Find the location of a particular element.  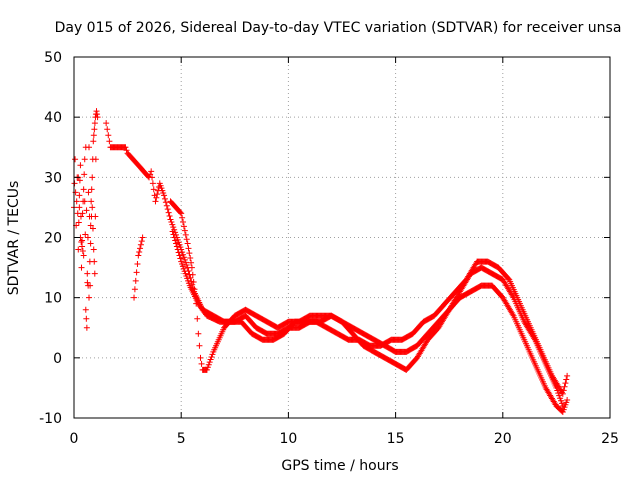

x-tick-label: 25 is located at coordinates (610, 439).